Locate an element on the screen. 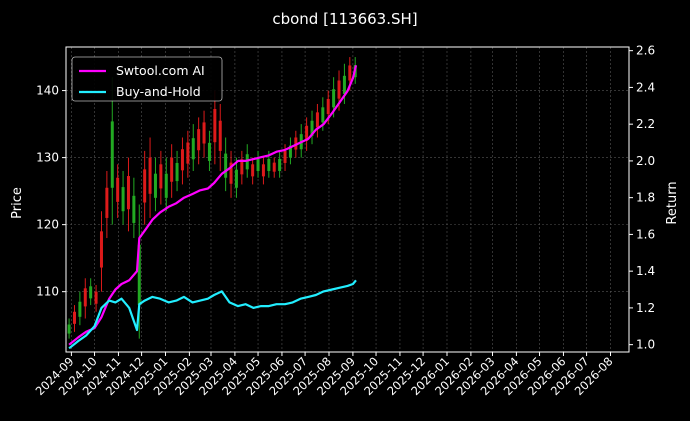 This screenshot has height=421, width=690. left-y-label: Price is located at coordinates (17, 203).